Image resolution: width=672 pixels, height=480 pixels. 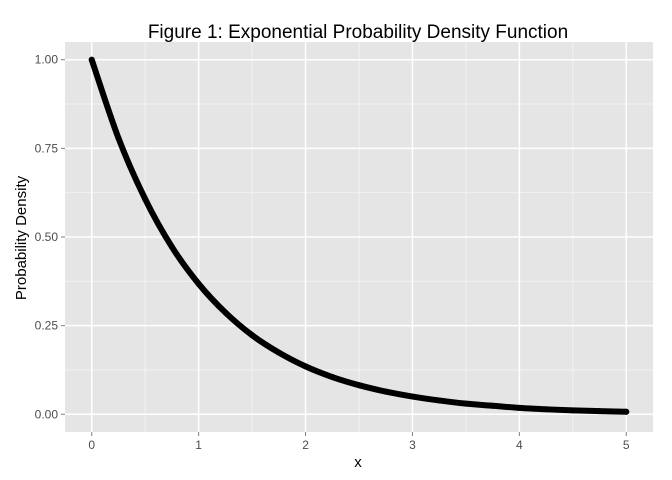 I want to click on y-tick-label: 0.25, so click(x=47, y=326).